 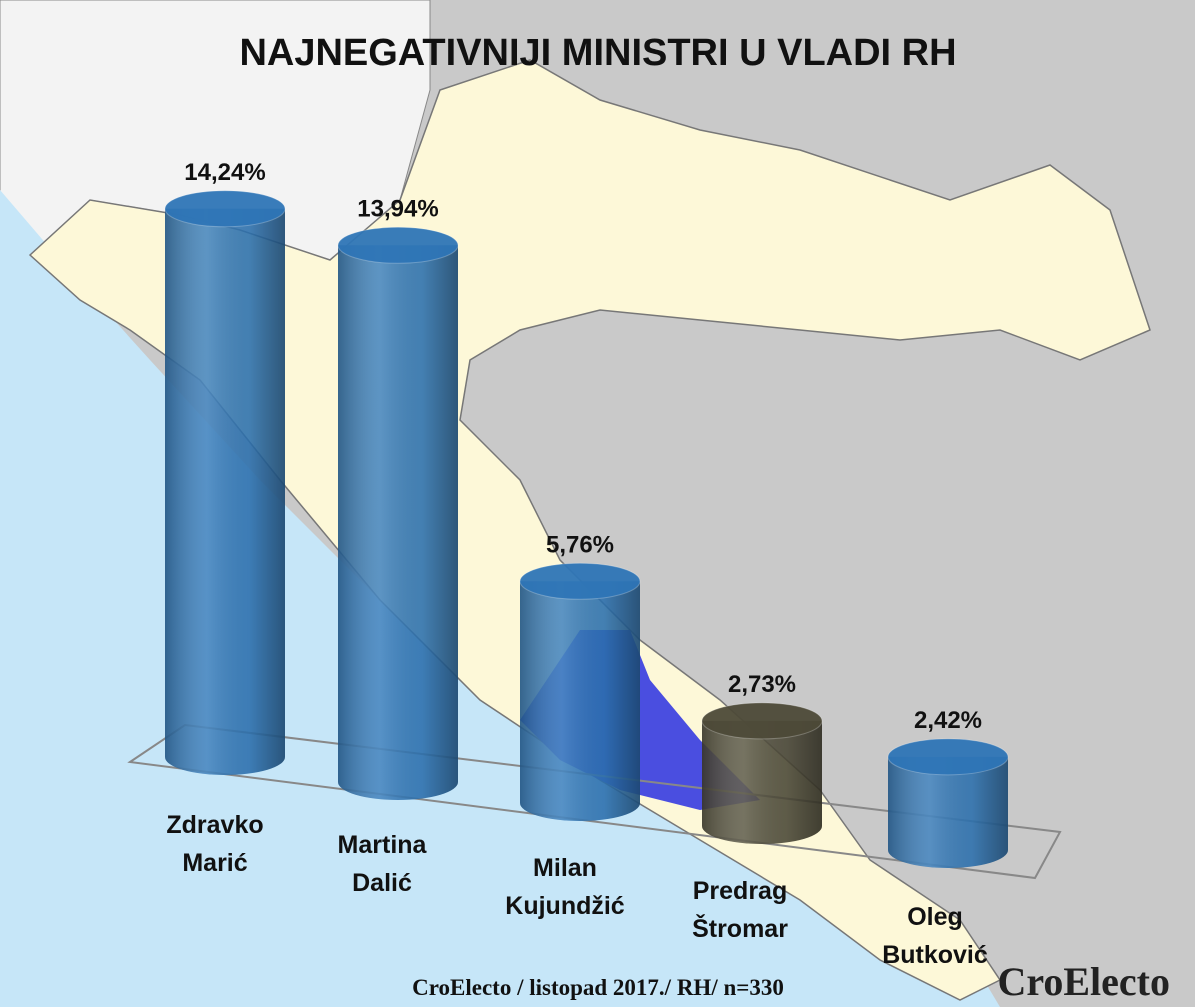 I want to click on category-label: Predrag Štromar, so click(x=740, y=910).